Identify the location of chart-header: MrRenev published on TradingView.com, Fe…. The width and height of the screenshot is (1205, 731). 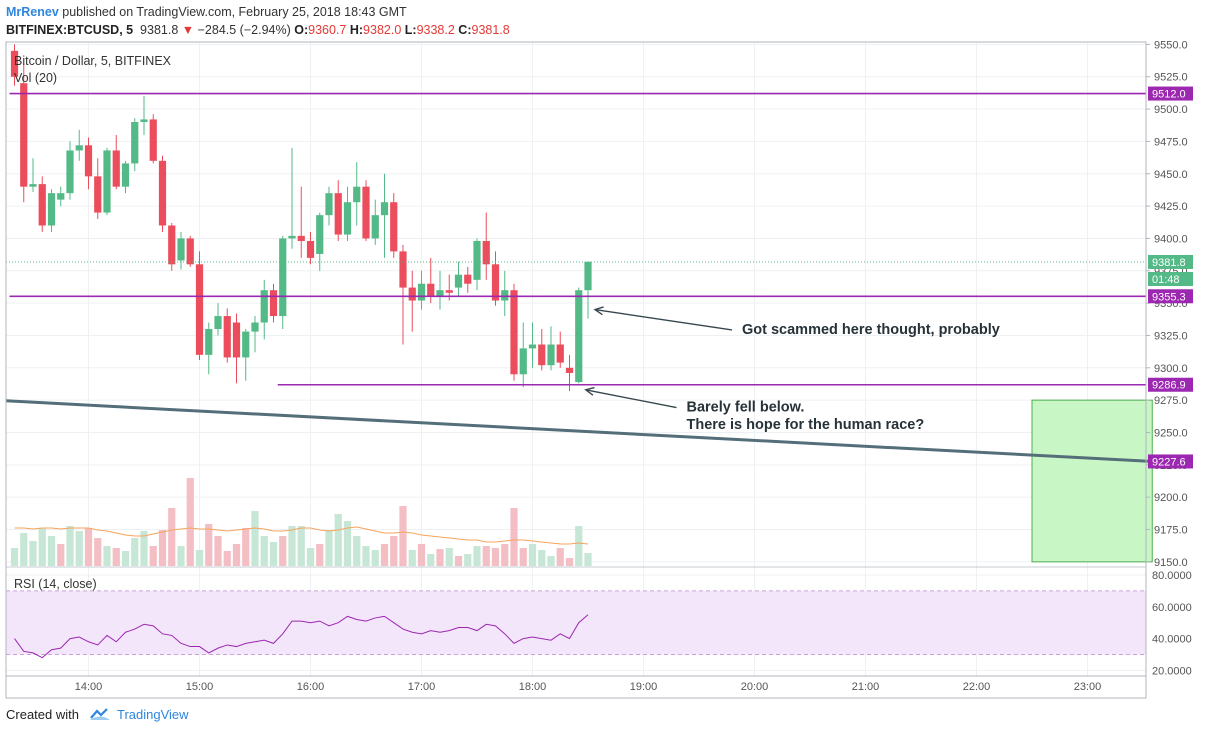
(601, 21).